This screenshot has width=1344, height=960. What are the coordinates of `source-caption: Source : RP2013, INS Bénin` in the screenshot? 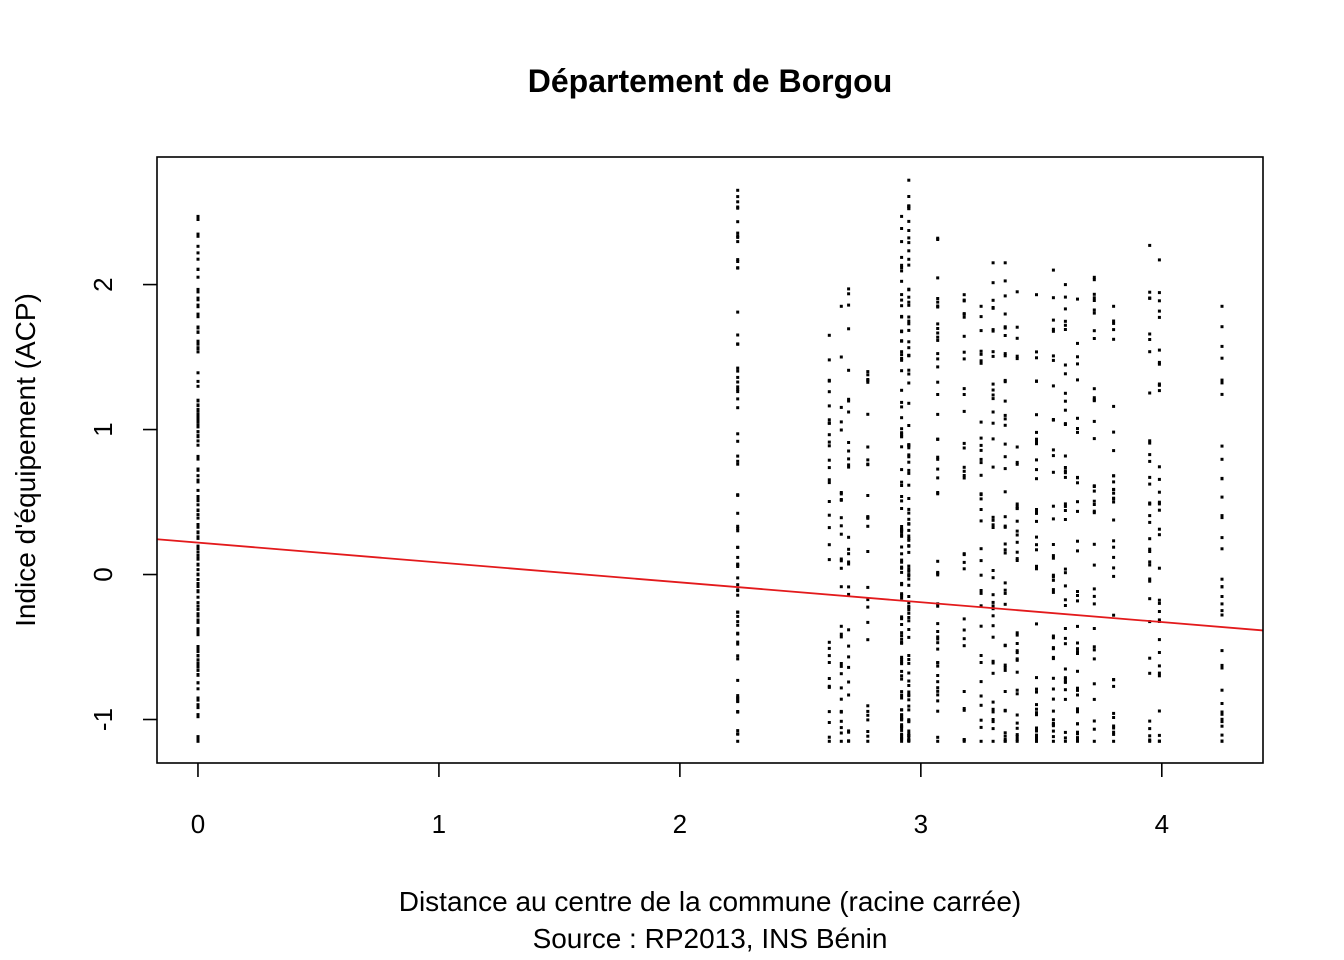 It's located at (710, 938).